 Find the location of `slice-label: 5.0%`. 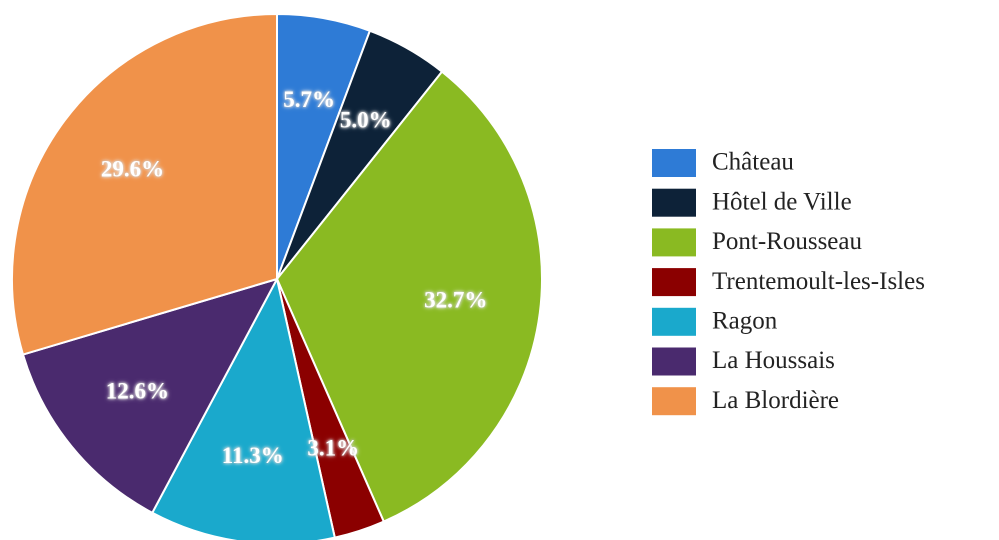

slice-label: 5.0% is located at coordinates (366, 119).